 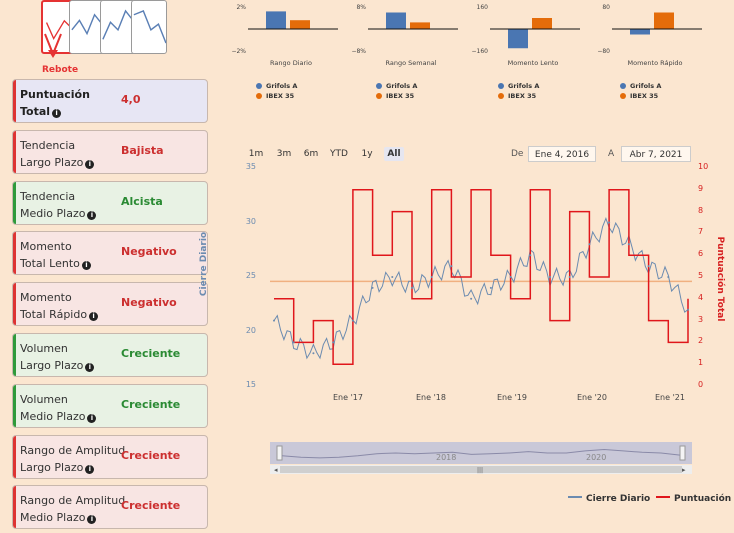 I want to click on scroll-right-icon: ▸, so click(x=684, y=470).